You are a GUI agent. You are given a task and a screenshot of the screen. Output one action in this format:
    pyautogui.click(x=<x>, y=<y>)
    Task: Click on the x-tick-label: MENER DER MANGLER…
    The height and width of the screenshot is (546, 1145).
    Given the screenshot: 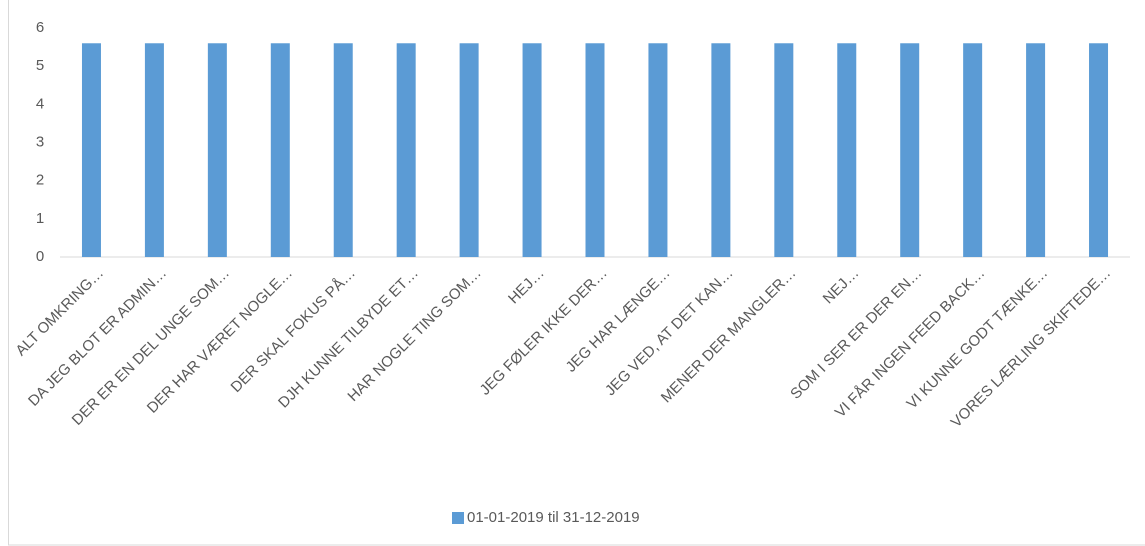 What is the action you would take?
    pyautogui.click(x=729, y=336)
    